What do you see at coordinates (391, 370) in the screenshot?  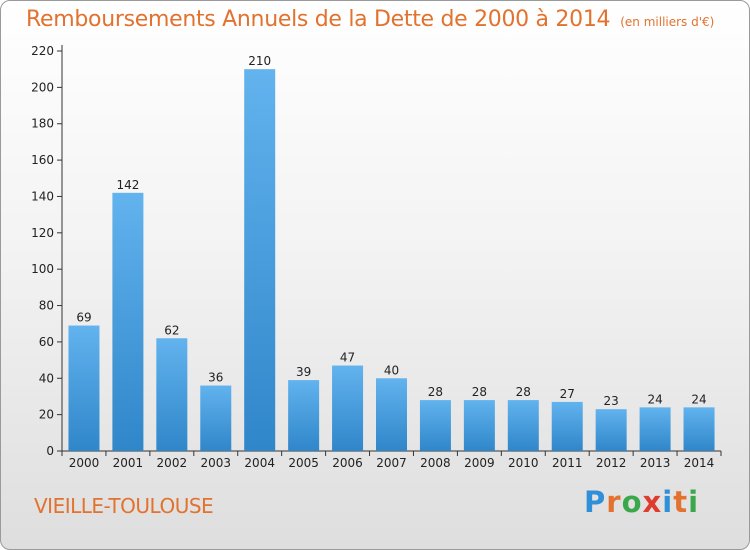 I see `bar-value-label: 40` at bounding box center [391, 370].